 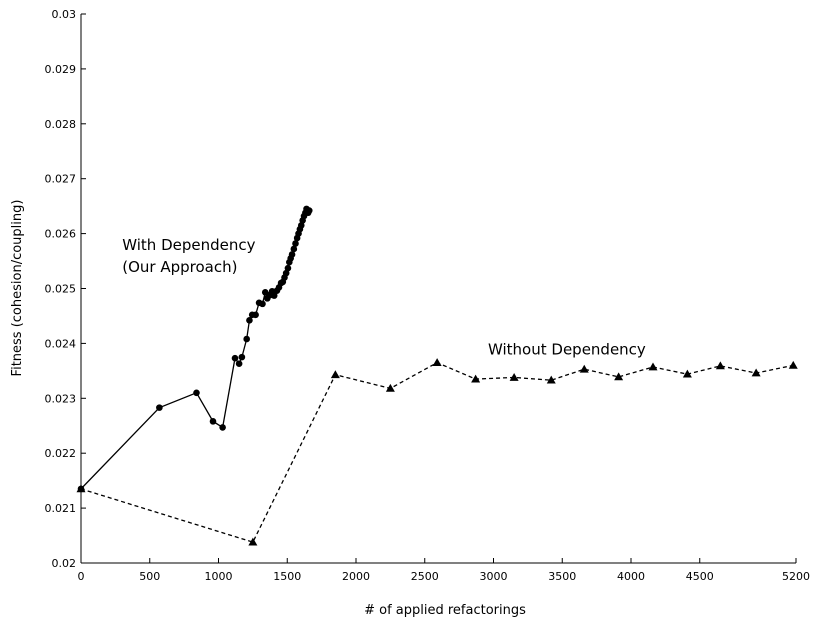 I want to click on x-tick-label: 4000, so click(x=631, y=576).